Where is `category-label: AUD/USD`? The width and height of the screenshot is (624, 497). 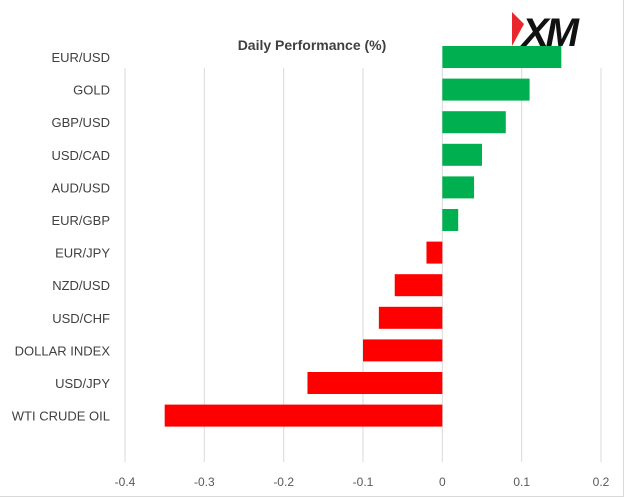
category-label: AUD/USD is located at coordinates (80, 187).